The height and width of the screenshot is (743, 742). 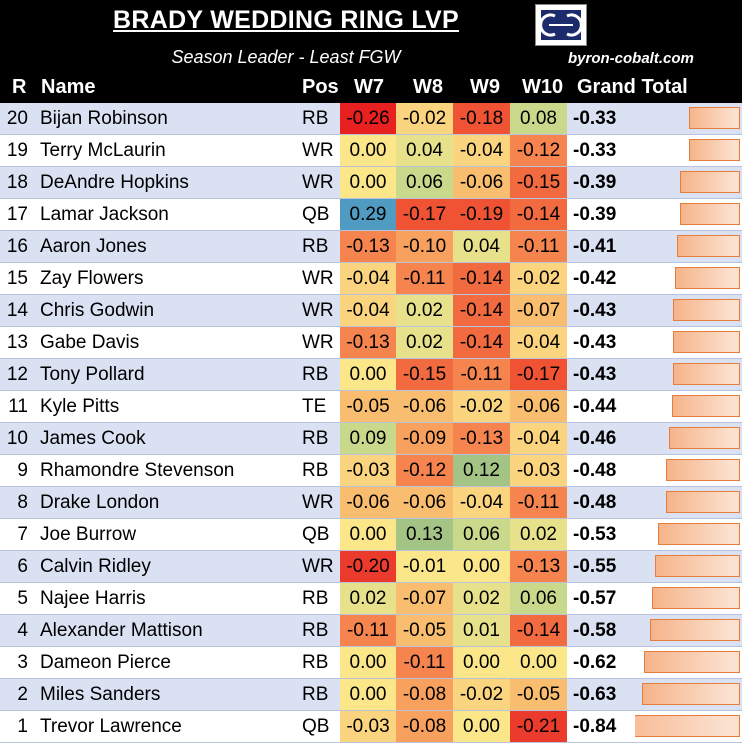 I want to click on rank-cell: 7, so click(x=17, y=534).